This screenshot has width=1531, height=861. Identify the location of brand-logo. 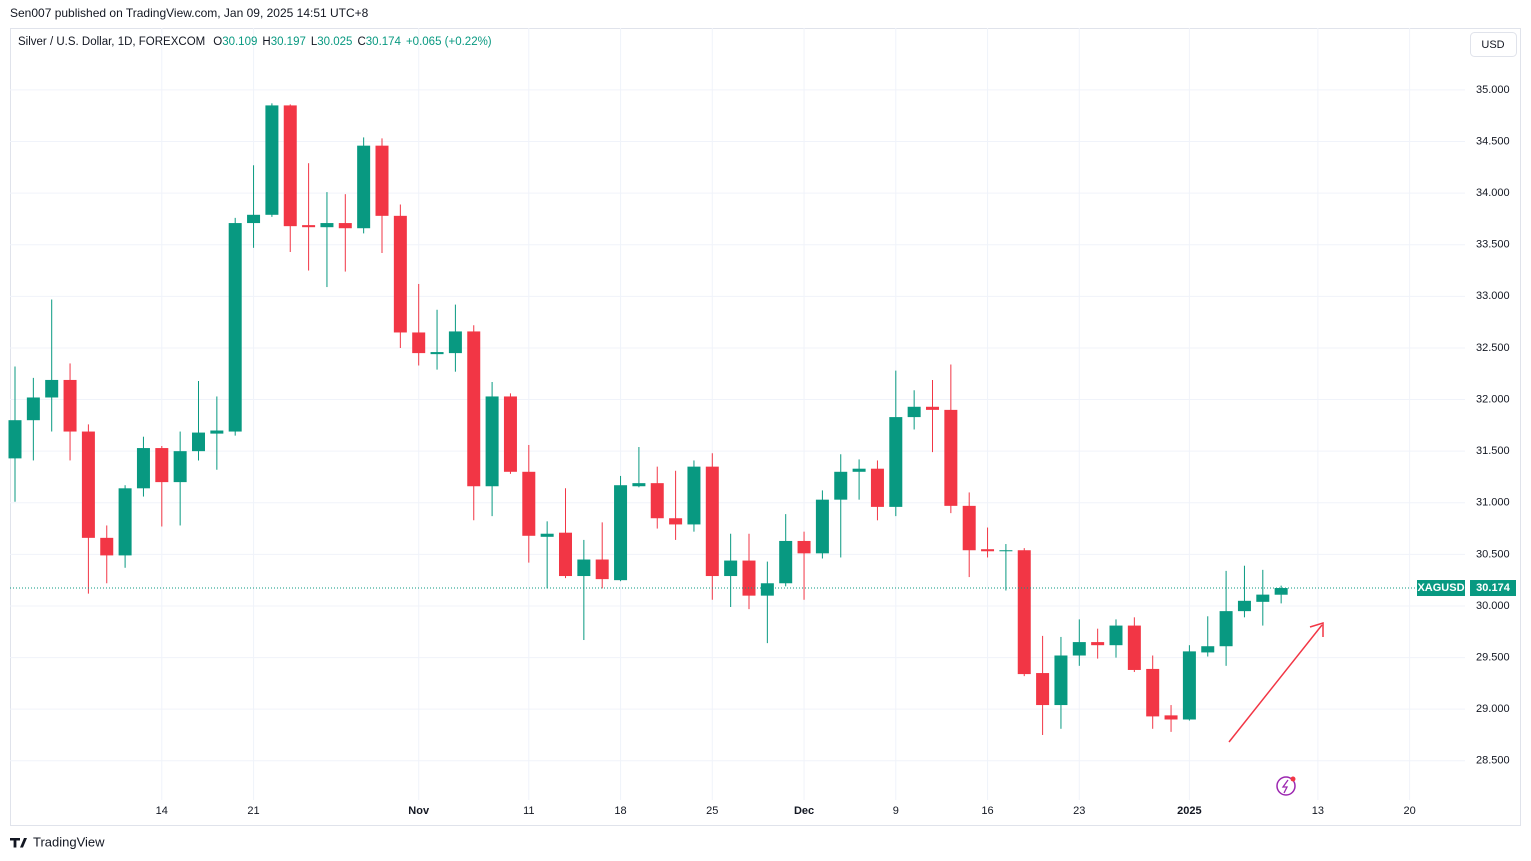
(18, 843).